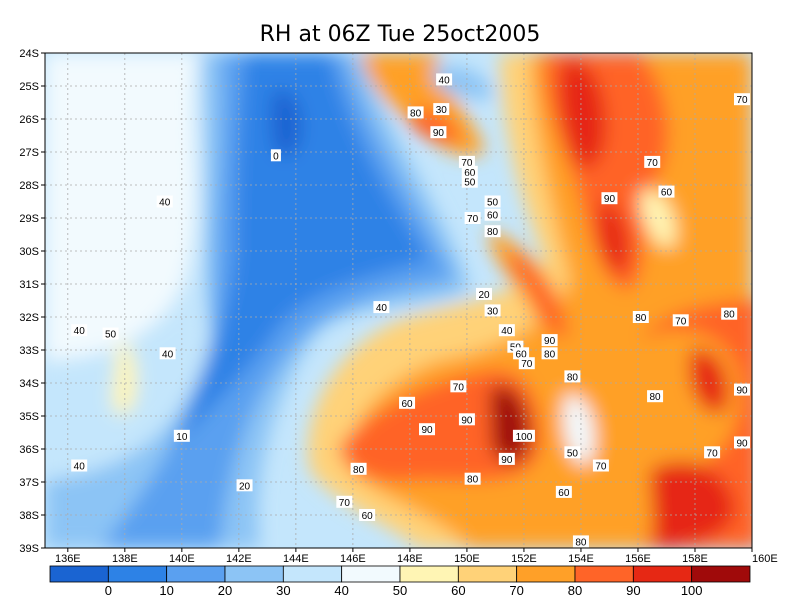 The height and width of the screenshot is (600, 800). What do you see at coordinates (182, 559) in the screenshot?
I see `x-tick-label: 140E` at bounding box center [182, 559].